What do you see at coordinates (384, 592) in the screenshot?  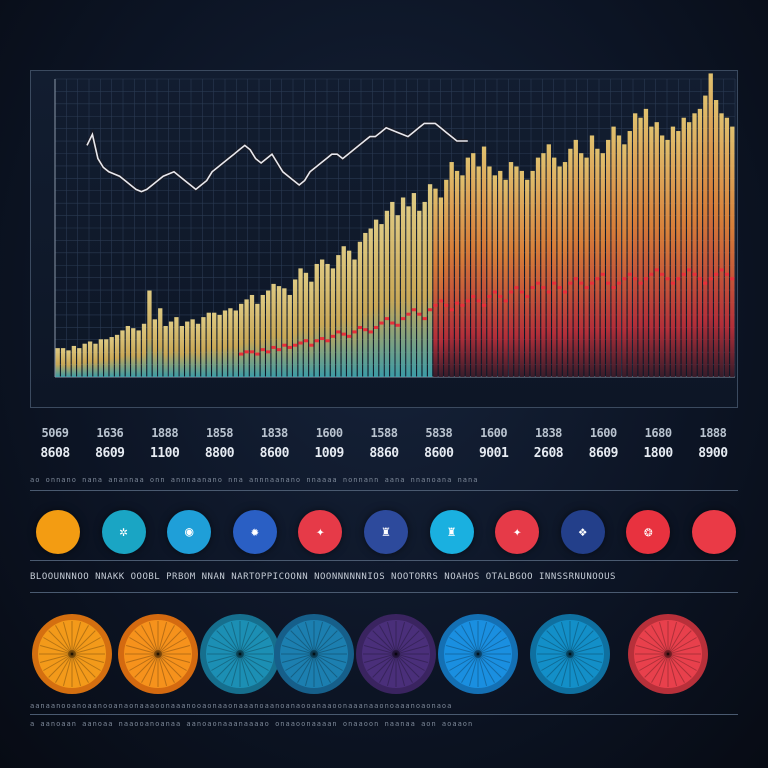 I see `divider-lower` at bounding box center [384, 592].